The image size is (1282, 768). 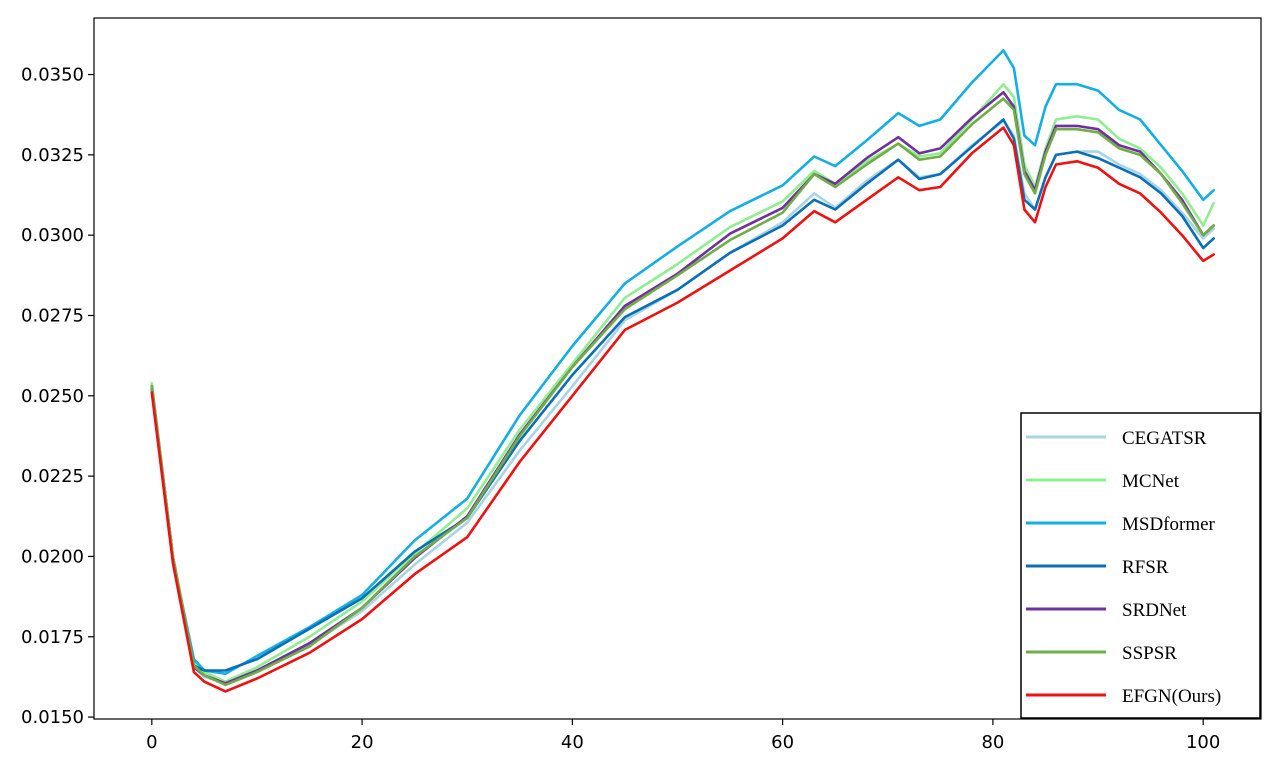 What do you see at coordinates (1154, 610) in the screenshot?
I see `legend-label: SRDNet` at bounding box center [1154, 610].